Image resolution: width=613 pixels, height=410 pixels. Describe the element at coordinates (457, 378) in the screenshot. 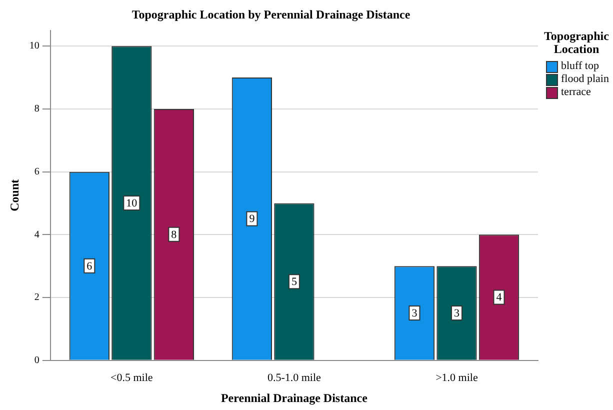

I see `x-tick-label: >1.0 mile` at that location.